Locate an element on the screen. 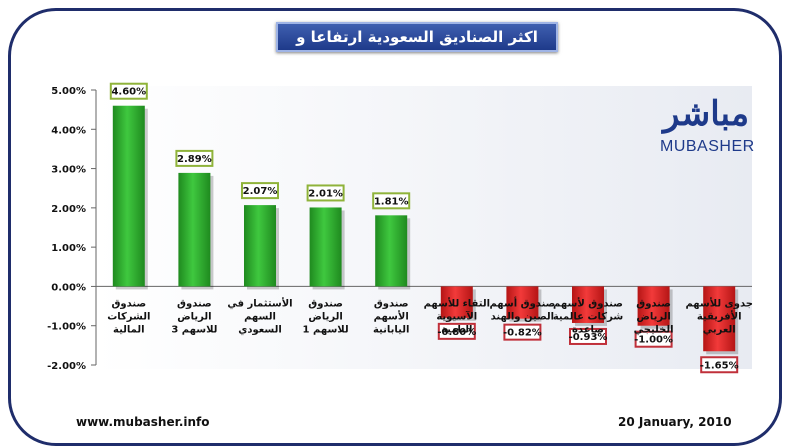 This screenshot has height=446, width=792. category-label: للاسهم 3 is located at coordinates (194, 329).